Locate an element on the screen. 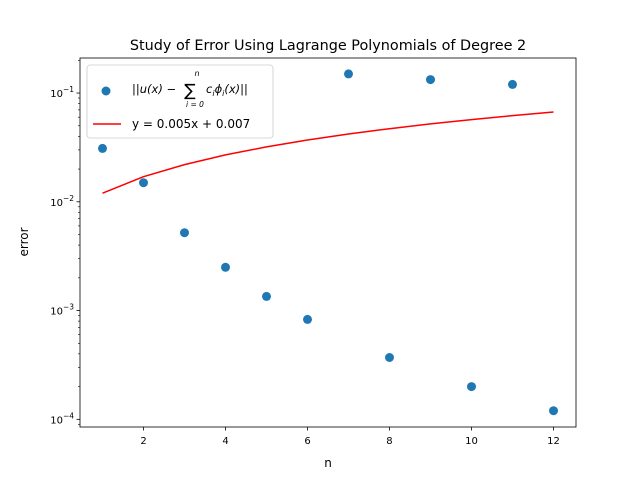 Image resolution: width=640 pixels, height=480 pixels. y-axis-label: error is located at coordinates (24, 241).